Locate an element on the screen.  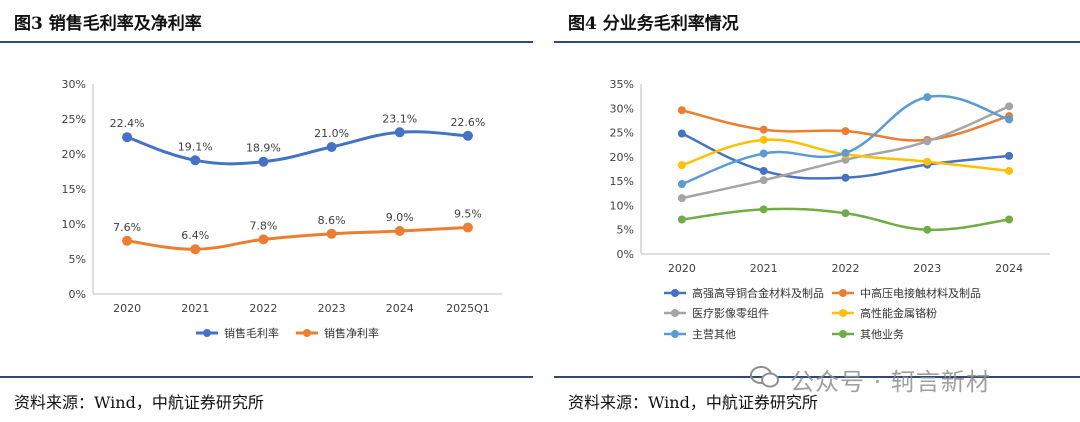
data-label: 21.0% is located at coordinates (331, 133).